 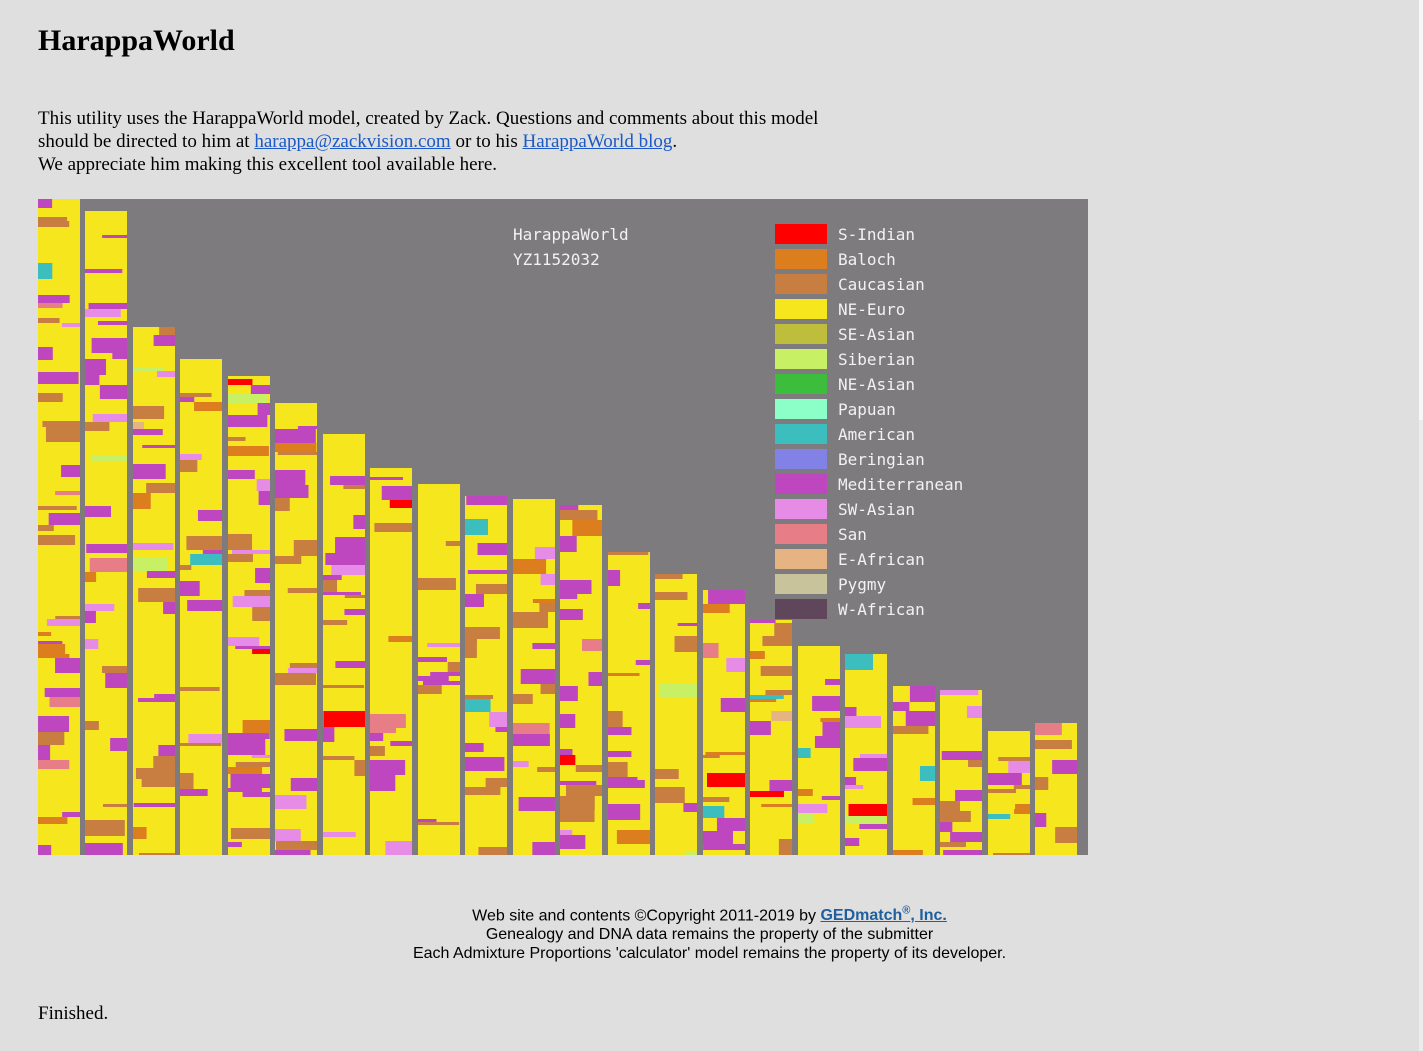 I want to click on chart-kit-id: YZ1152032, so click(x=556, y=259).